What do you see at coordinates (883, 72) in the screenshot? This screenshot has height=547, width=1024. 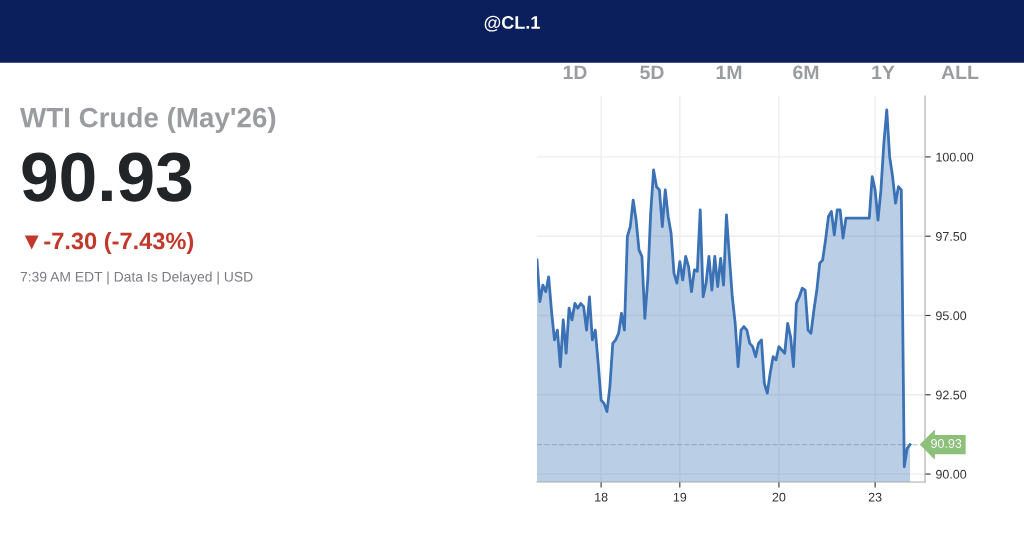 I see `text: 1Y` at bounding box center [883, 72].